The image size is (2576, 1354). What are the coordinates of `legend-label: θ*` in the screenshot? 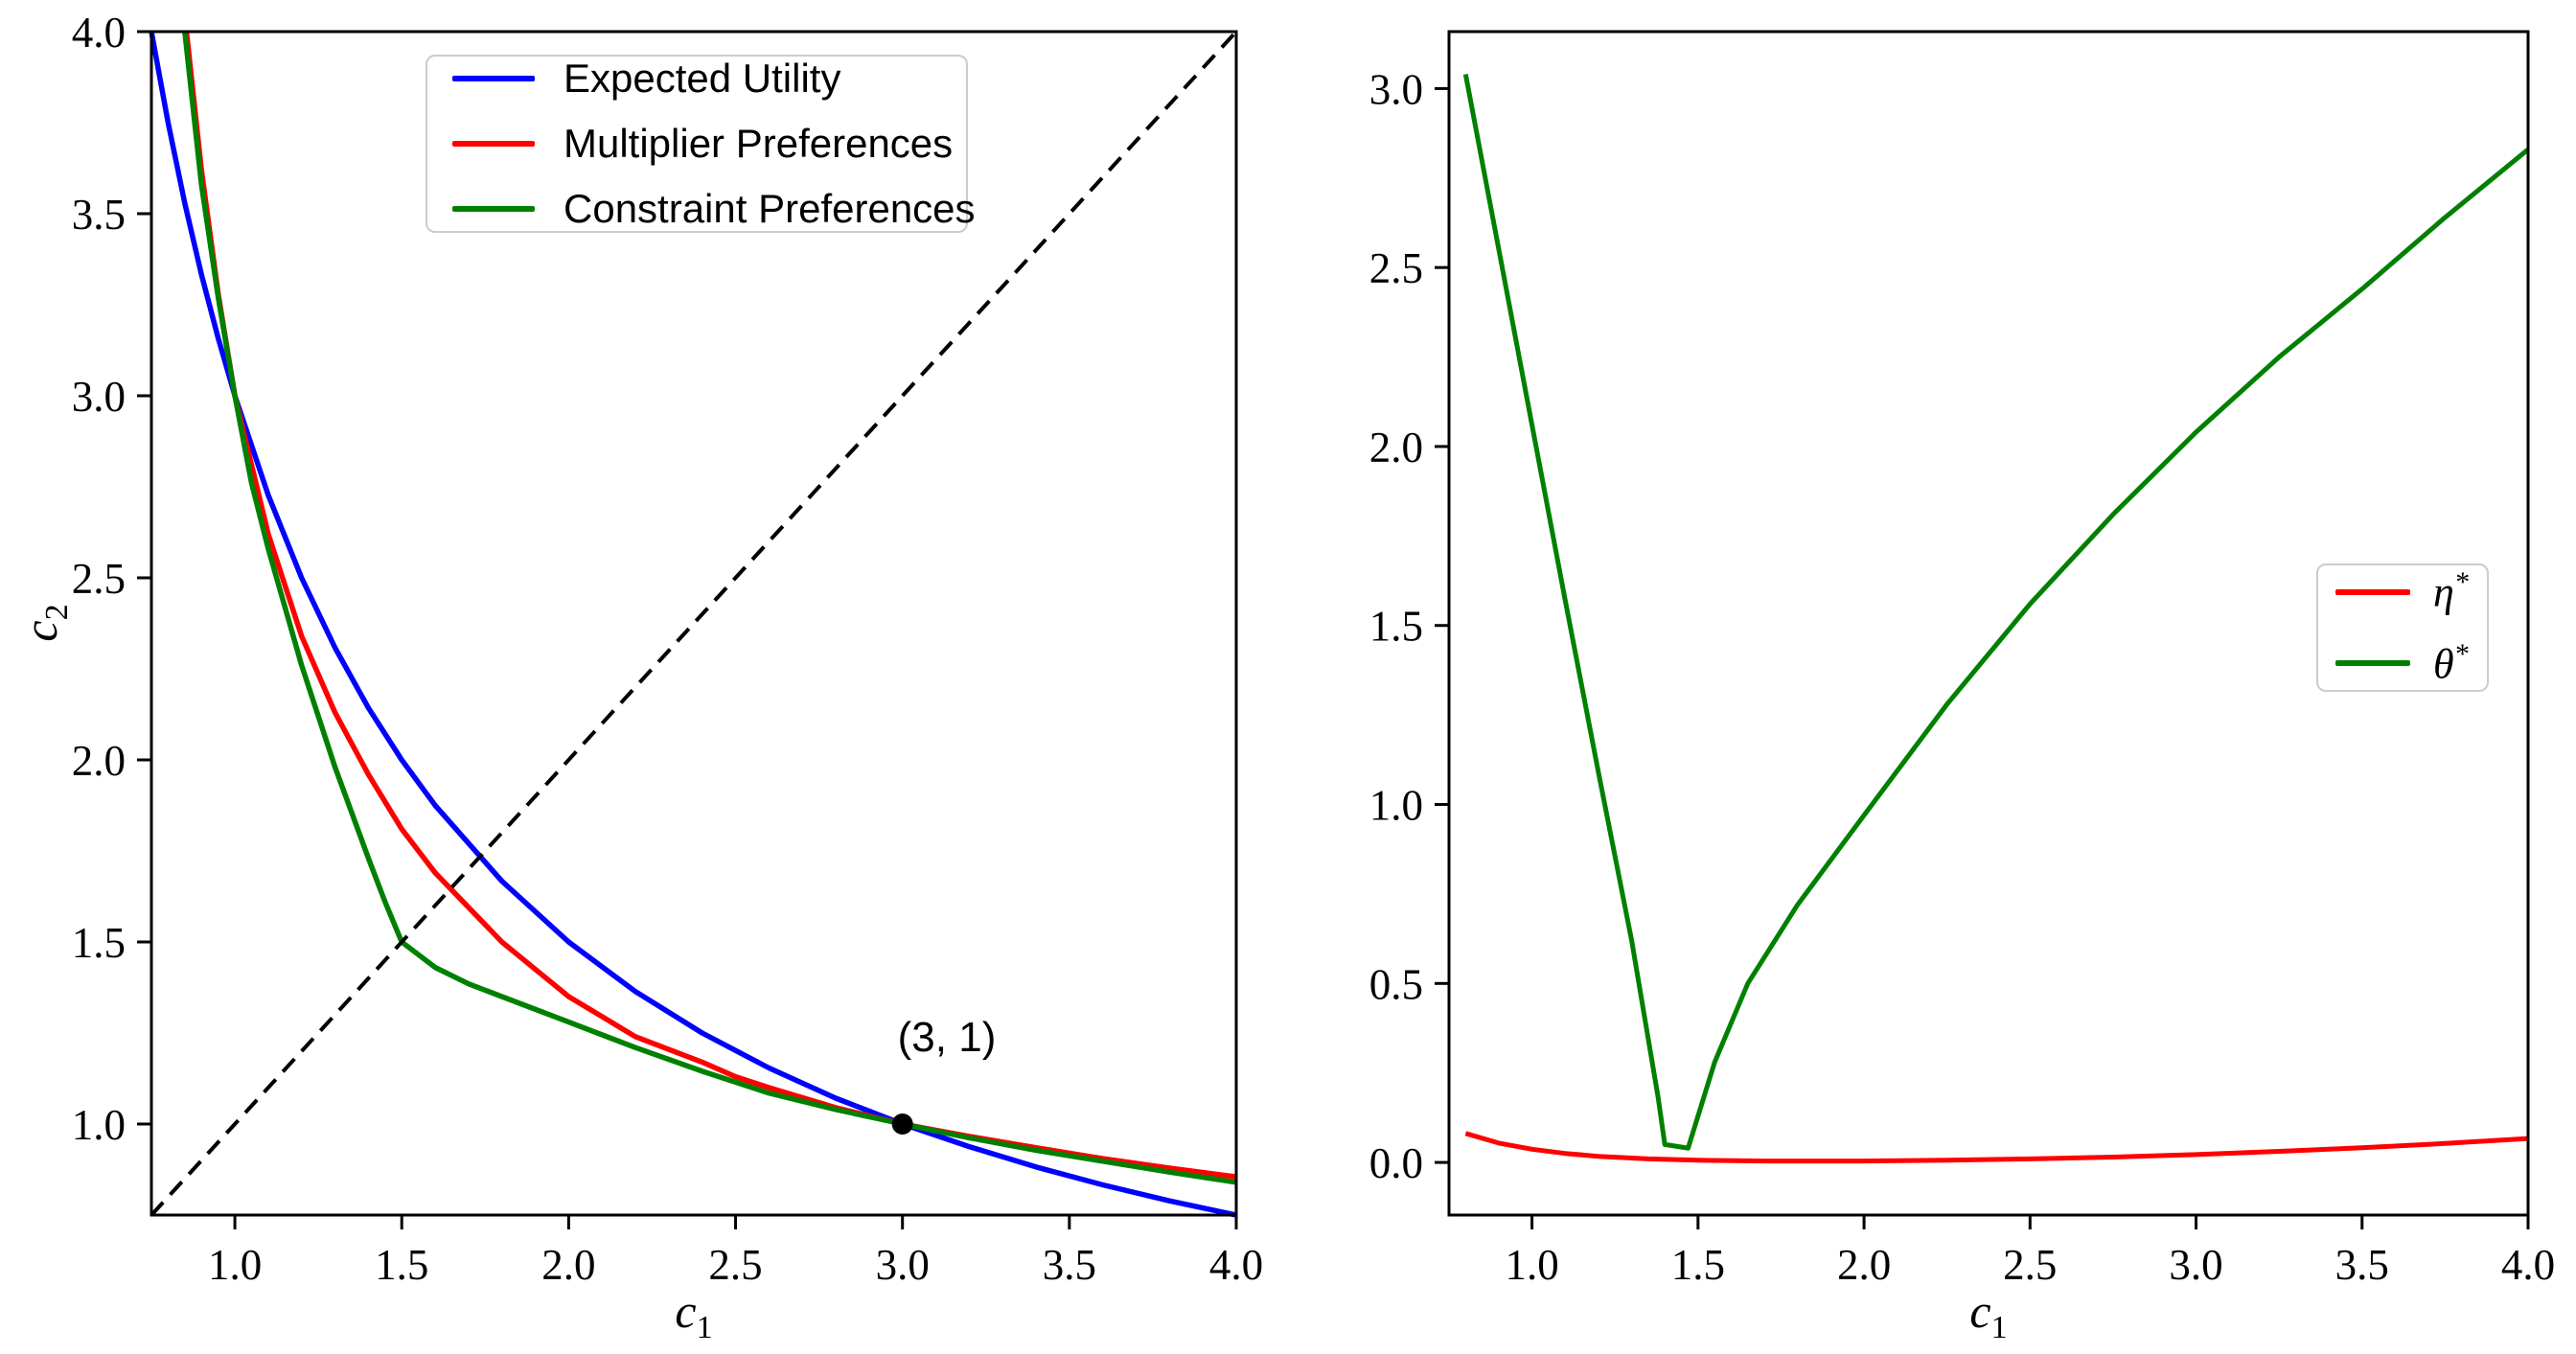 It's located at (2451, 663).